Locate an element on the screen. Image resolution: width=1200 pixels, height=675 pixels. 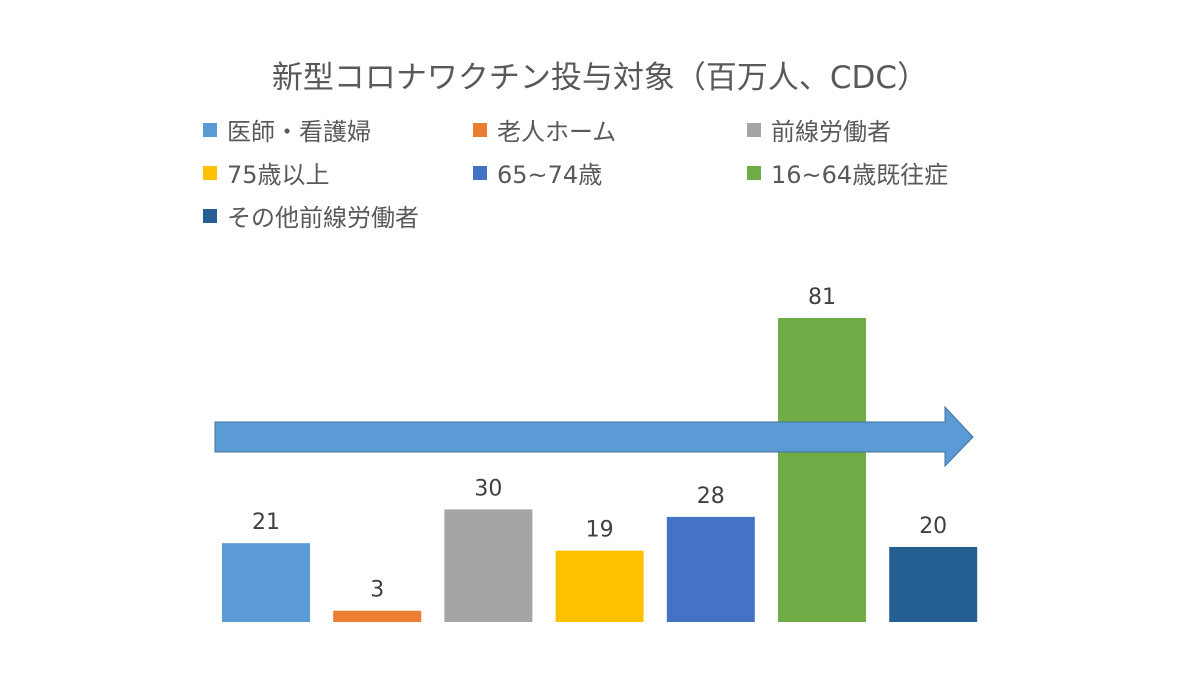
data-label: 20 is located at coordinates (933, 526).